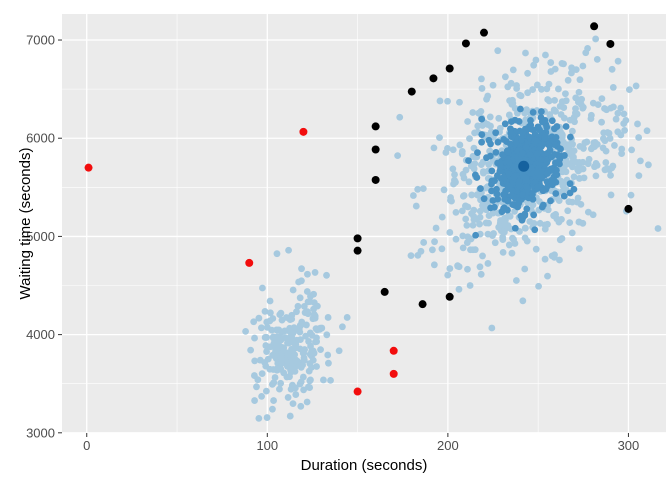 This screenshot has height=480, width=672. What do you see at coordinates (25, 224) in the screenshot?
I see `y-axis-title: Waiting time (seconds)` at bounding box center [25, 224].